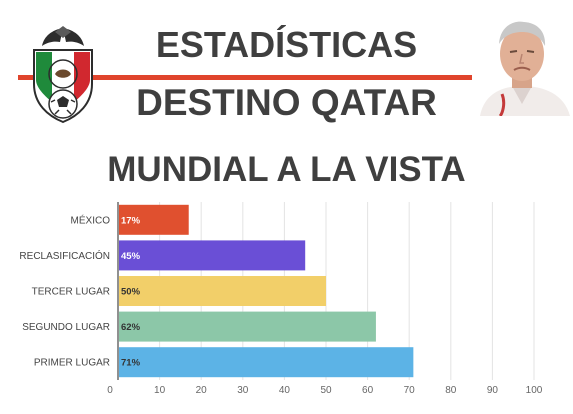 This screenshot has height=414, width=573. I want to click on bar-data-label: 50%, so click(131, 292).